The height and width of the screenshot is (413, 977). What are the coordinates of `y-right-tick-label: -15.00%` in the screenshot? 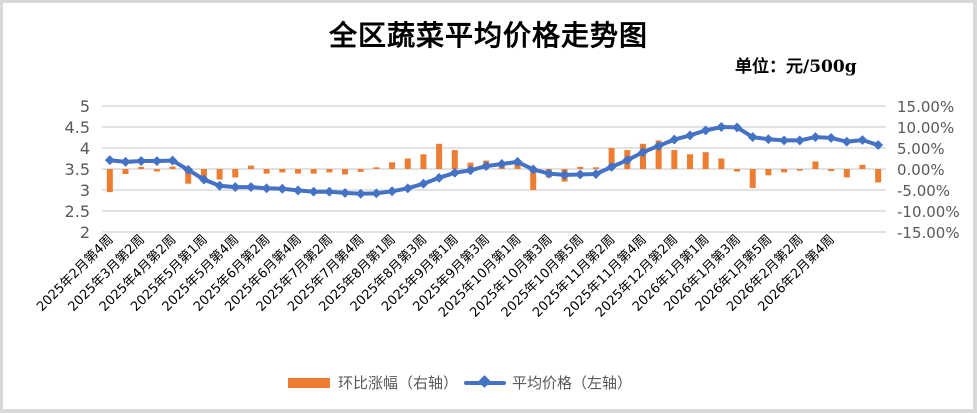 It's located at (928, 233).